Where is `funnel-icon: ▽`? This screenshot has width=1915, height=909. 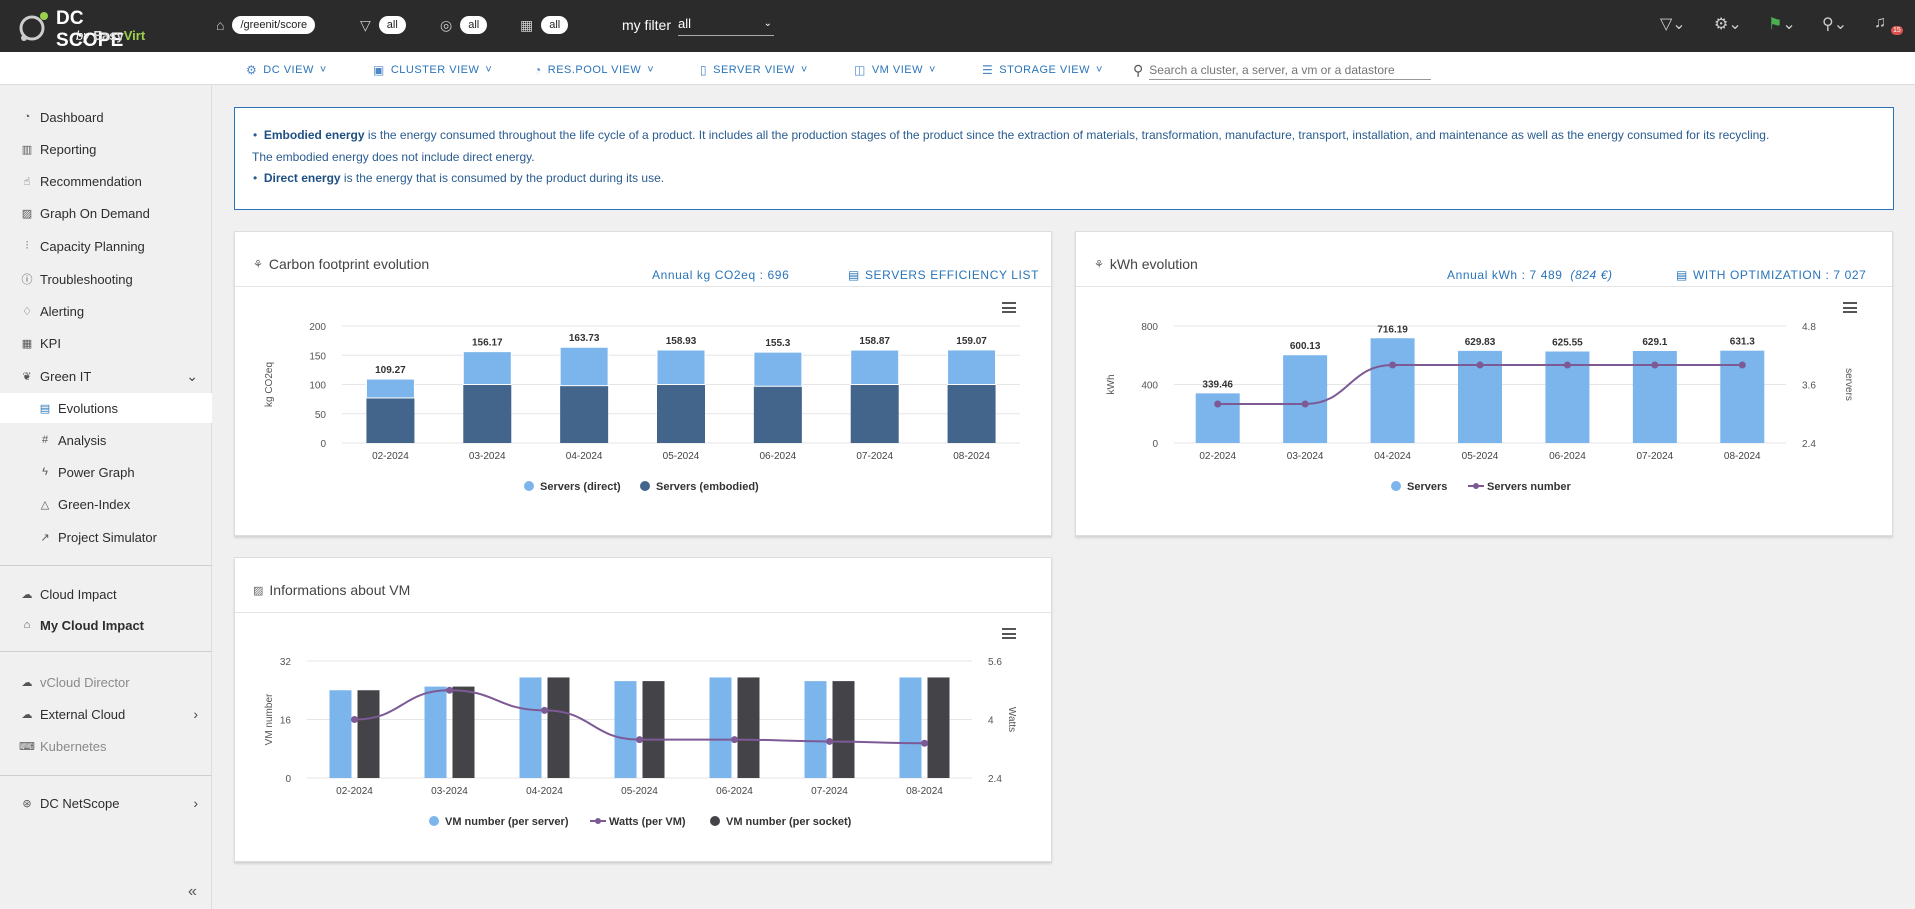
funnel-icon: ▽ is located at coordinates (365, 25).